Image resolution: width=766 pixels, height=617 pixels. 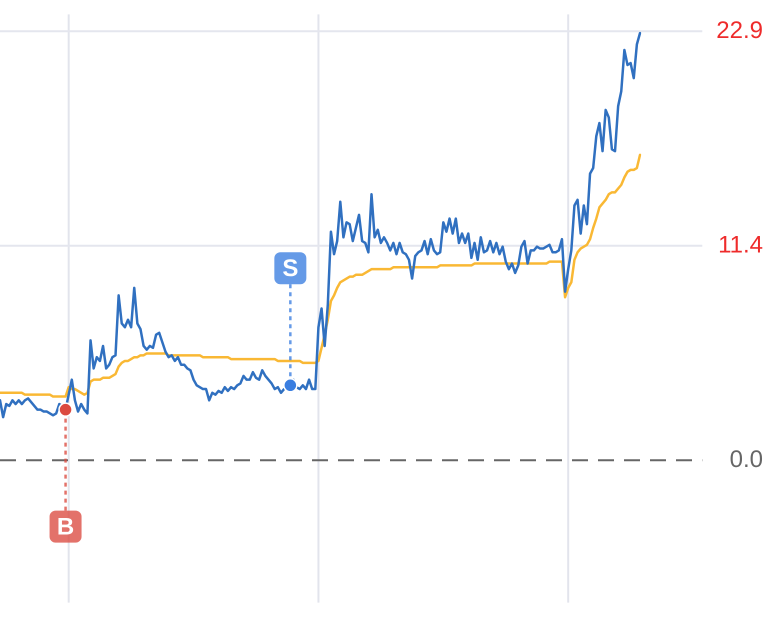 What do you see at coordinates (290, 268) in the screenshot?
I see `data-label: S` at bounding box center [290, 268].